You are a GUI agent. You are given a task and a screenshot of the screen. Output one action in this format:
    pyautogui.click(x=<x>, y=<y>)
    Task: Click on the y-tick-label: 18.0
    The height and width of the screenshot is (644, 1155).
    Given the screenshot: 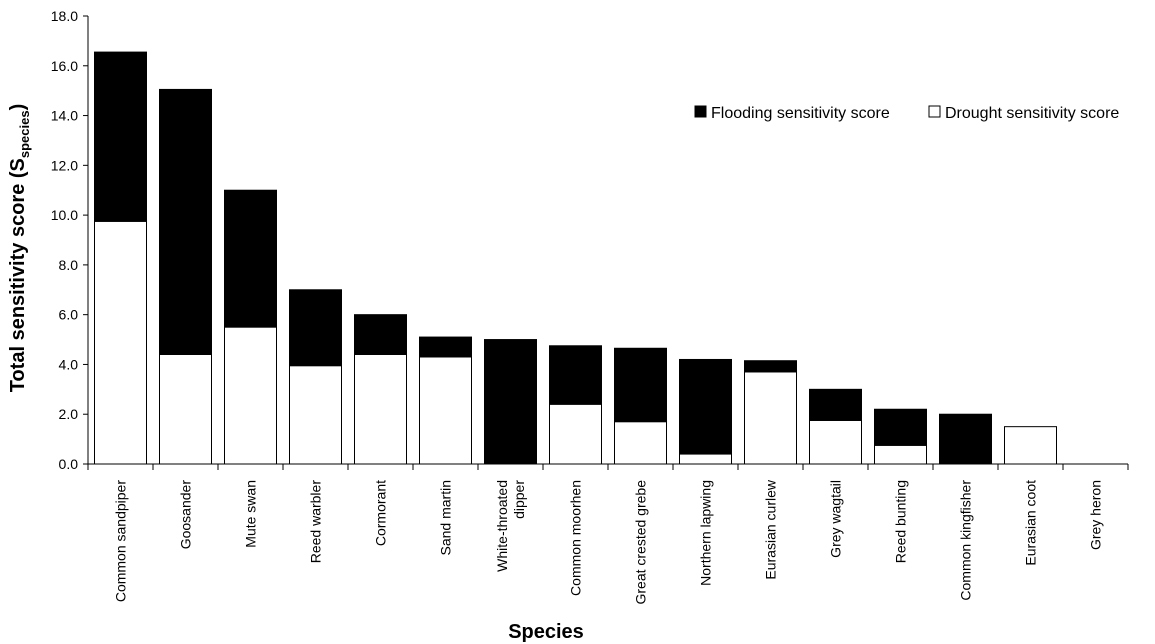 What is the action you would take?
    pyautogui.click(x=64, y=16)
    